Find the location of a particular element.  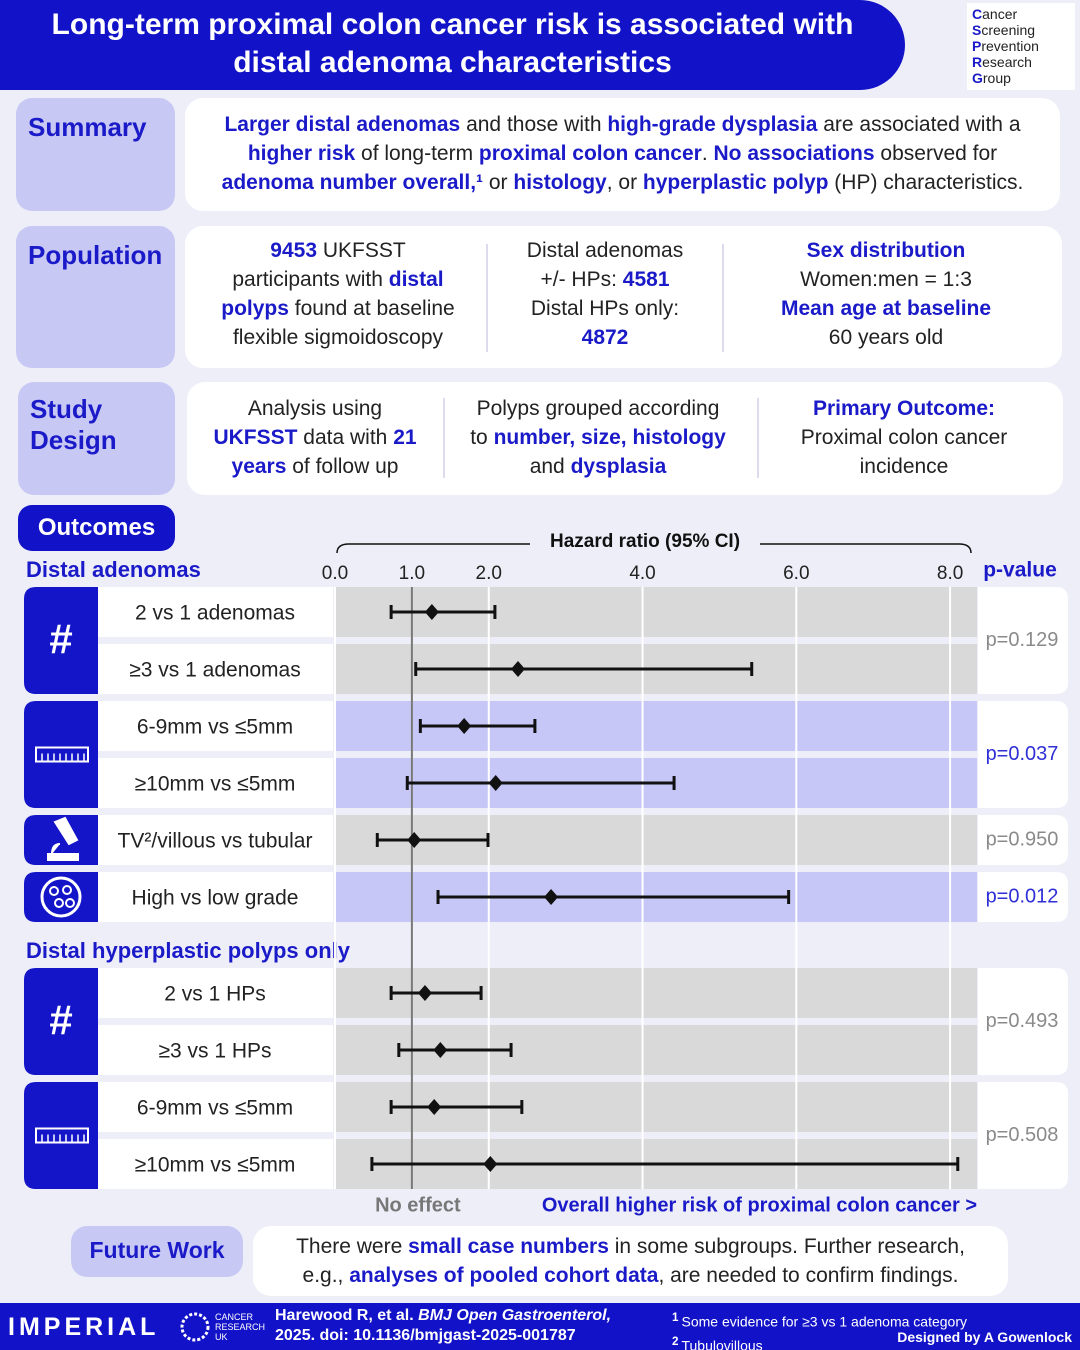

microscope-icon is located at coordinates (63, 838).